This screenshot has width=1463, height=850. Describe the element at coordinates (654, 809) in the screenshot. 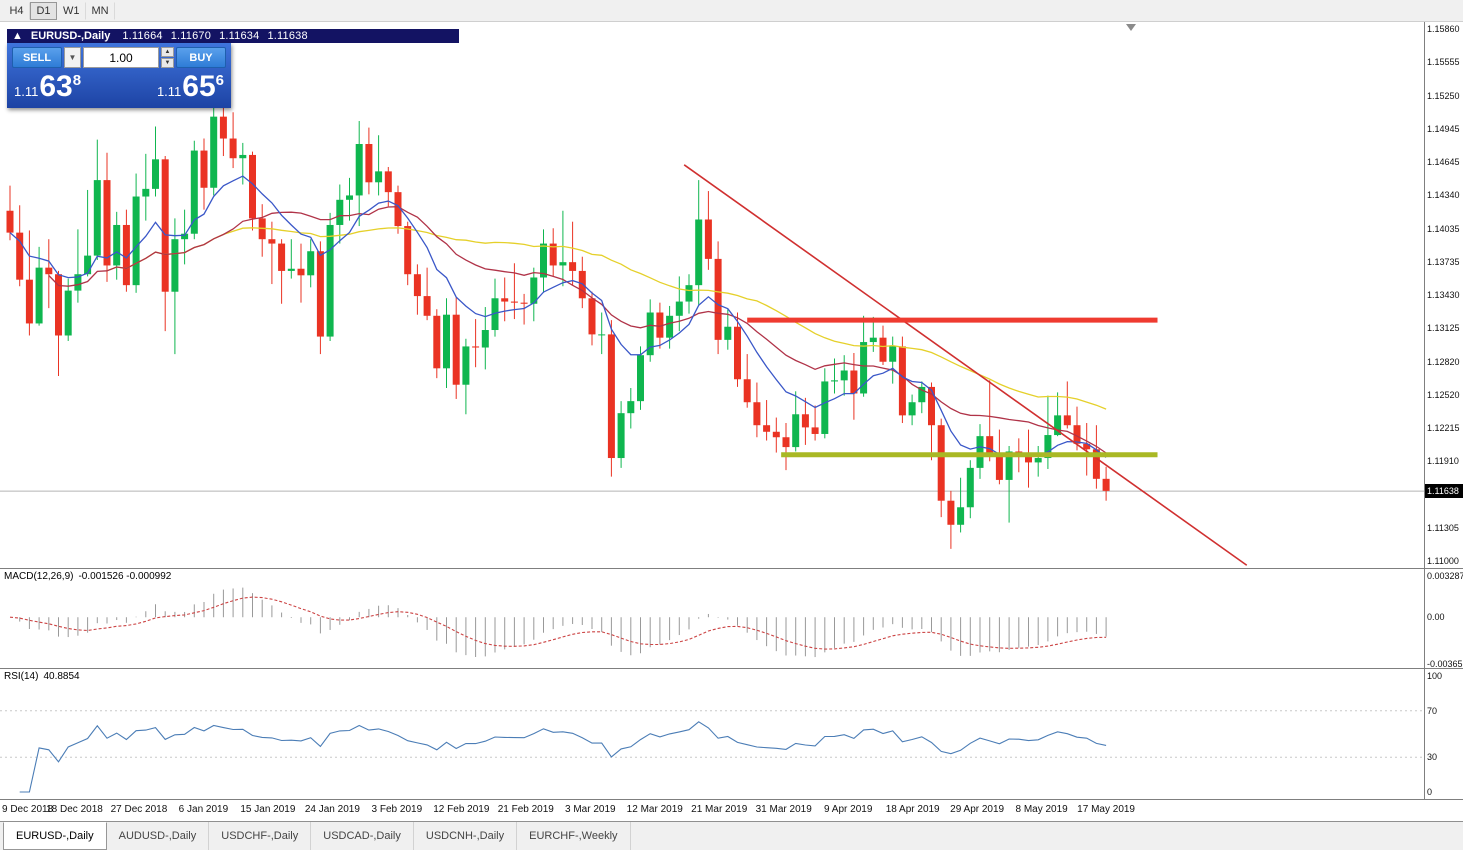

I see `date-axis-label: 12 Mar 2019` at that location.